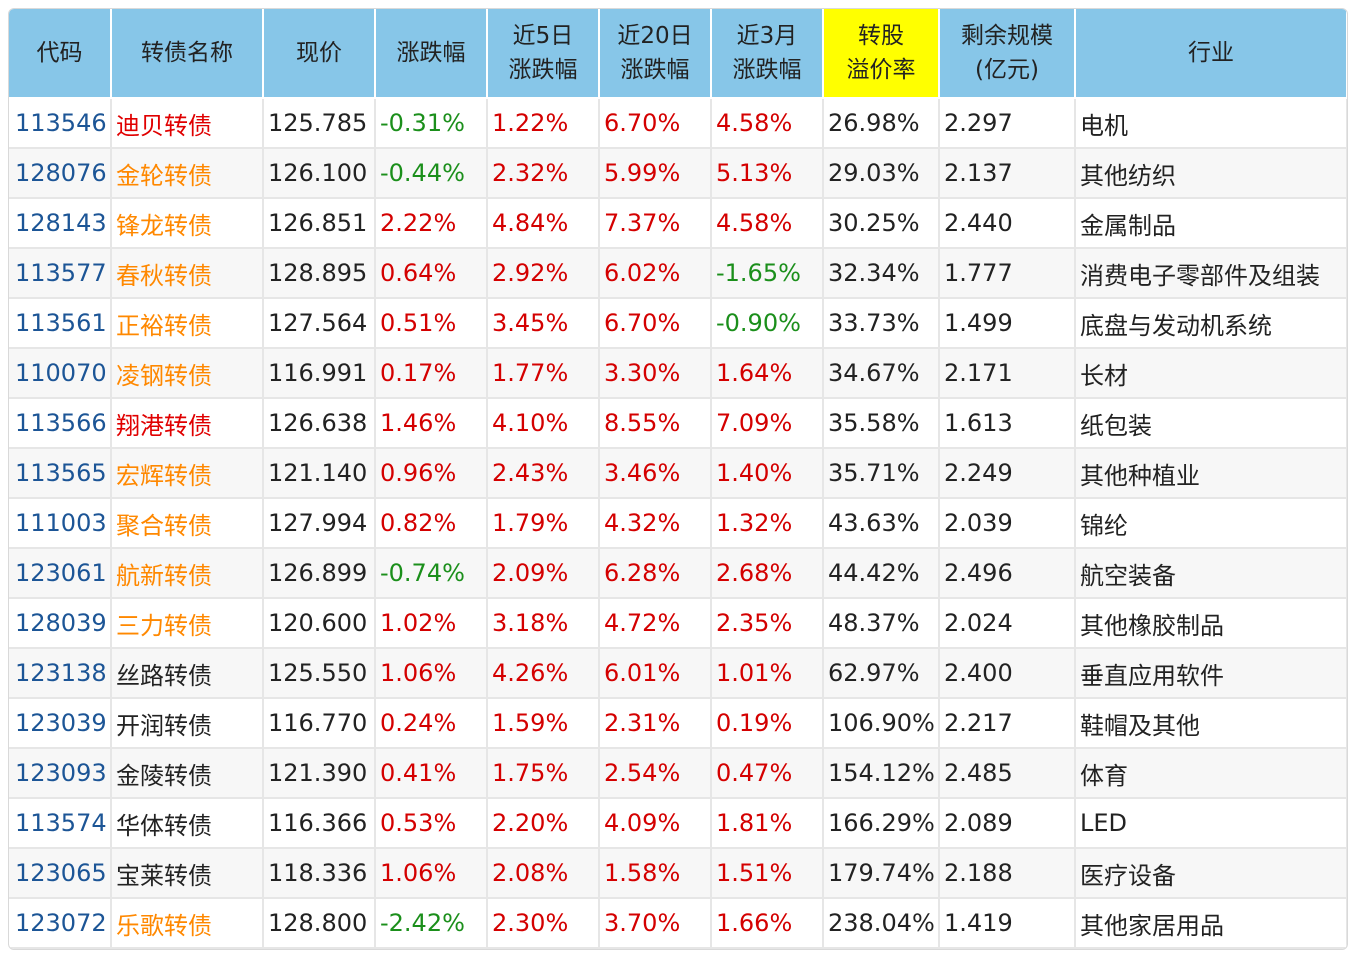 This screenshot has height=956, width=1354. I want to click on cell-bond-name: 华体转债, so click(187, 823).